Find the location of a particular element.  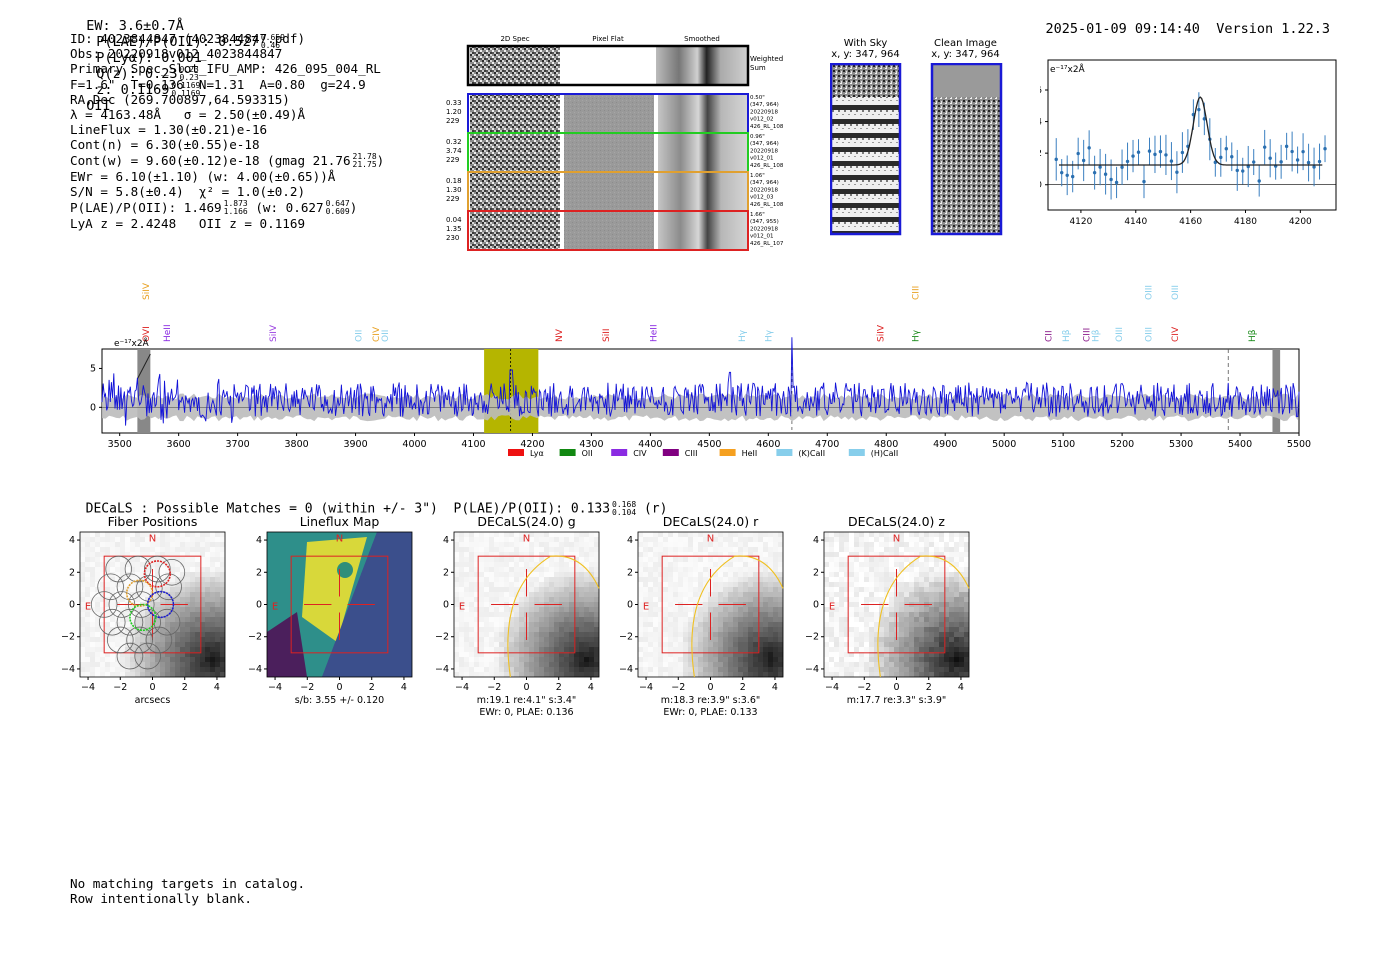

line-id-label: OII is located at coordinates (360, 336).